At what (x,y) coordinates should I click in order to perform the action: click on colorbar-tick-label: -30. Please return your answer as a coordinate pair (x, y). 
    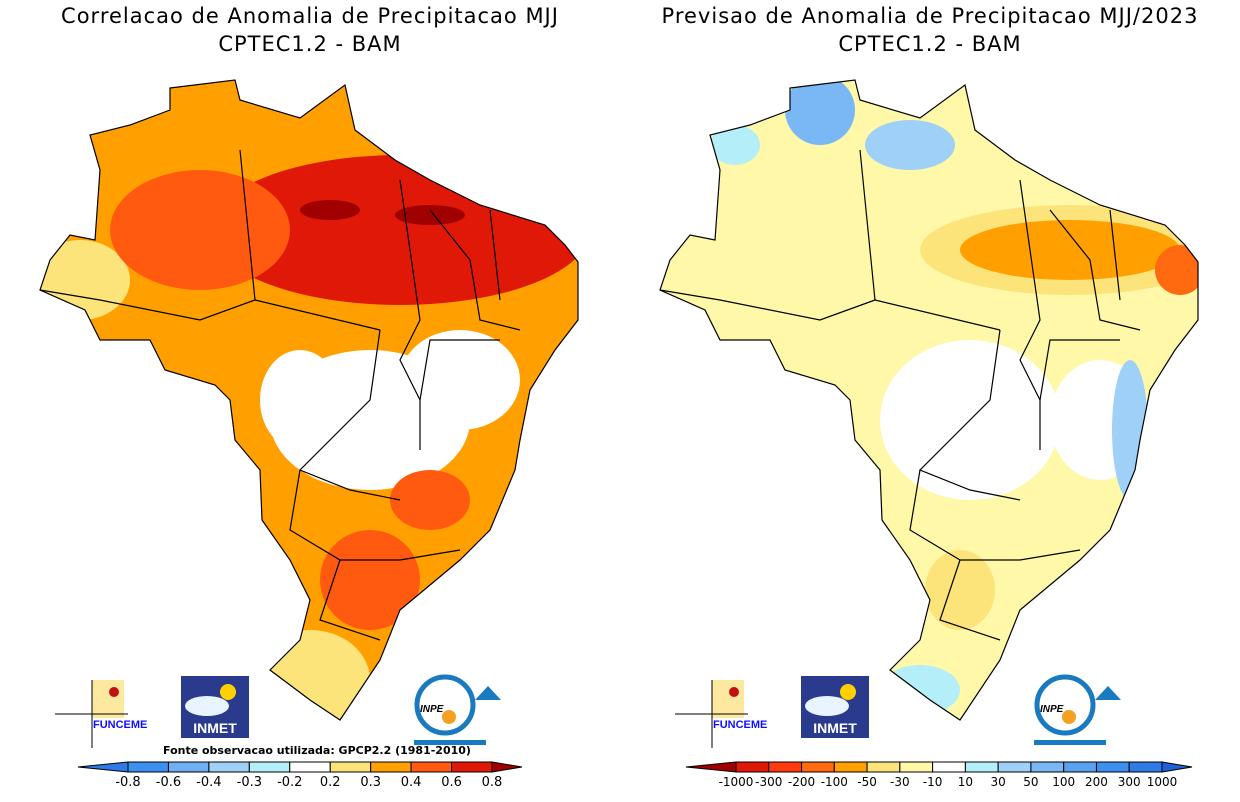
    Looking at the image, I should click on (900, 782).